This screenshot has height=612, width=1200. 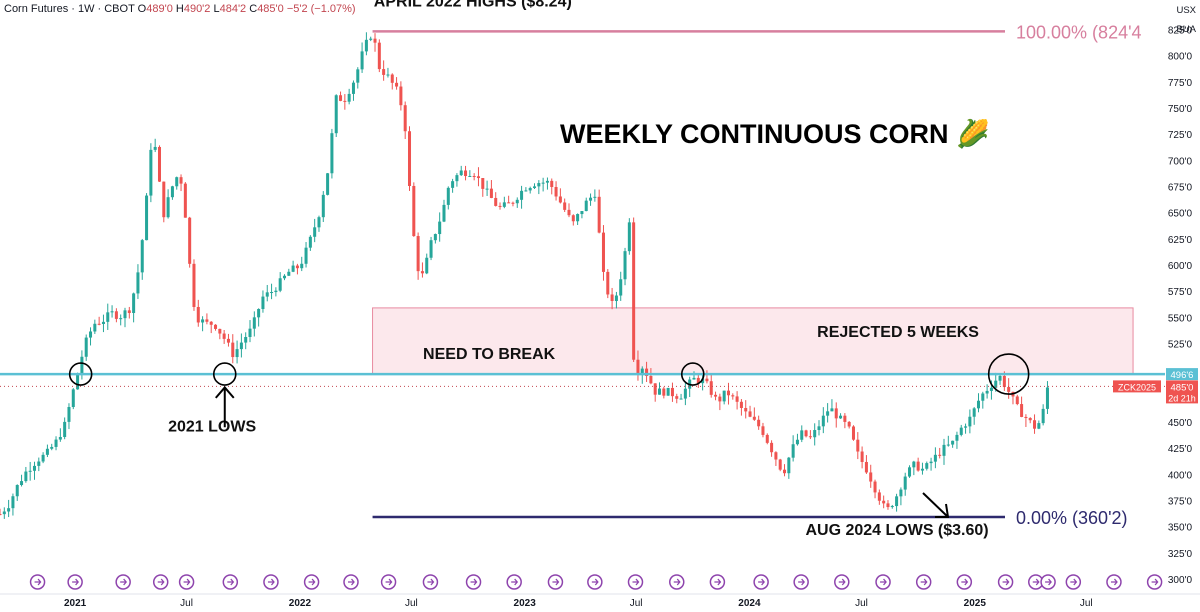 What do you see at coordinates (1182, 392) in the screenshot?
I see `current-price-tag` at bounding box center [1182, 392].